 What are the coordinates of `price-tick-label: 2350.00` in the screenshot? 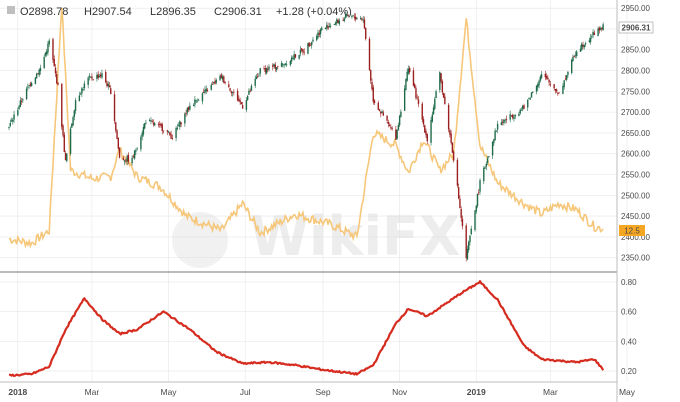 It's located at (635, 258).